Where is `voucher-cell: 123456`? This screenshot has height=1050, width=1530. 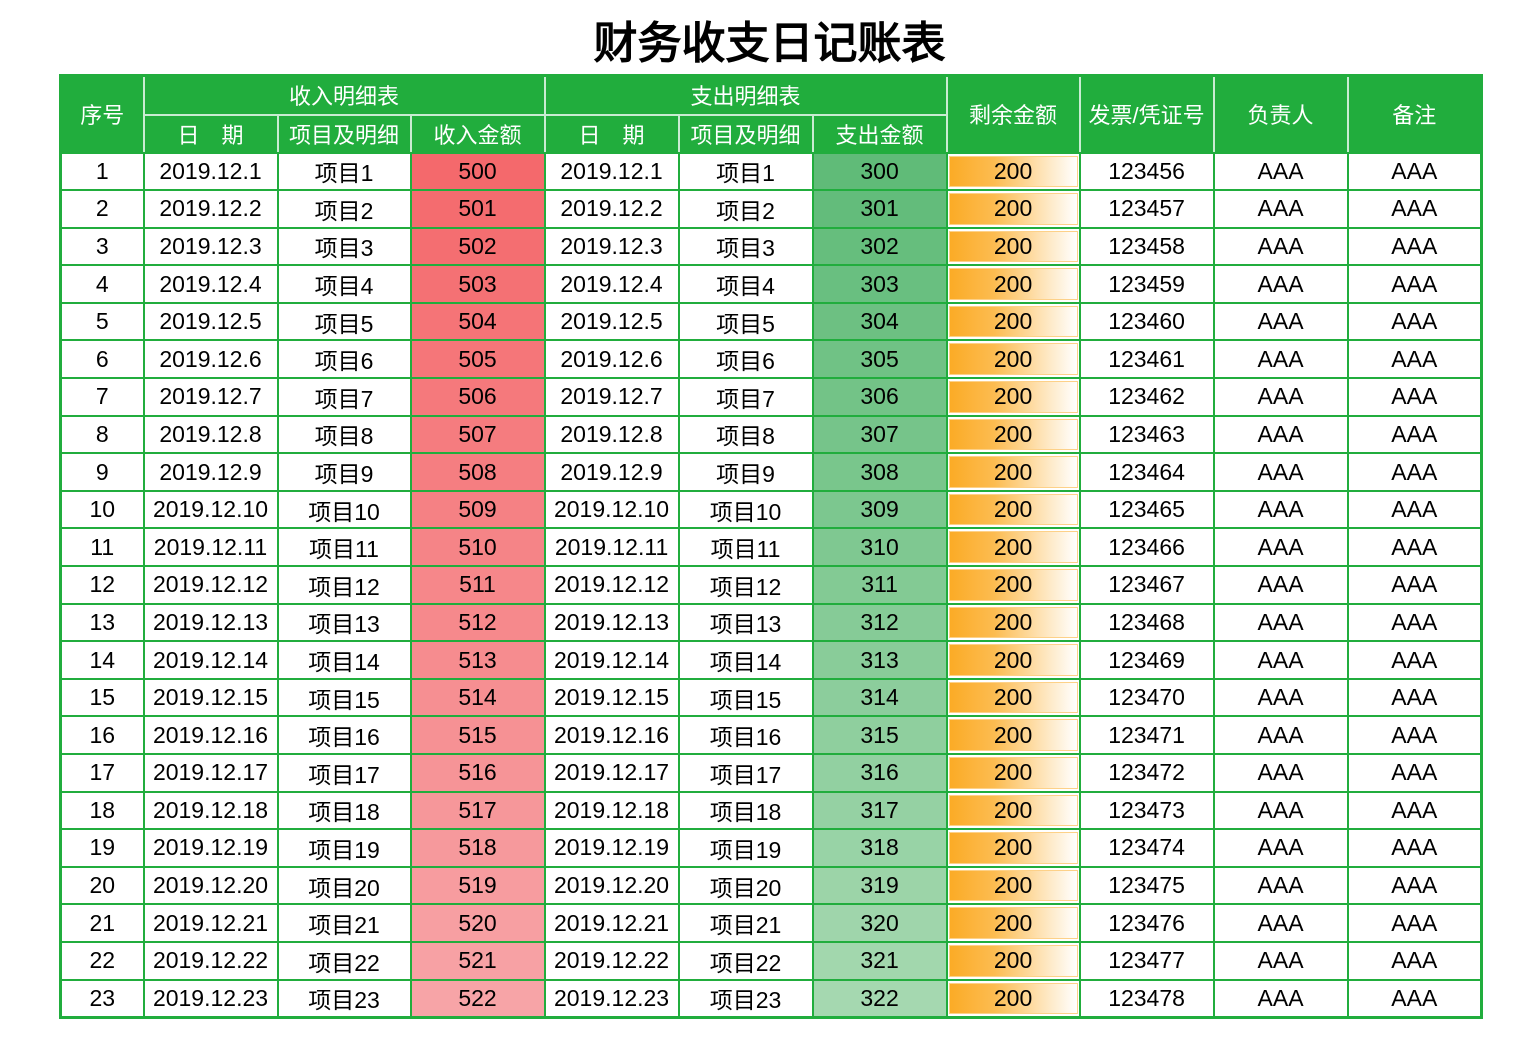 voucher-cell: 123456 is located at coordinates (1146, 171).